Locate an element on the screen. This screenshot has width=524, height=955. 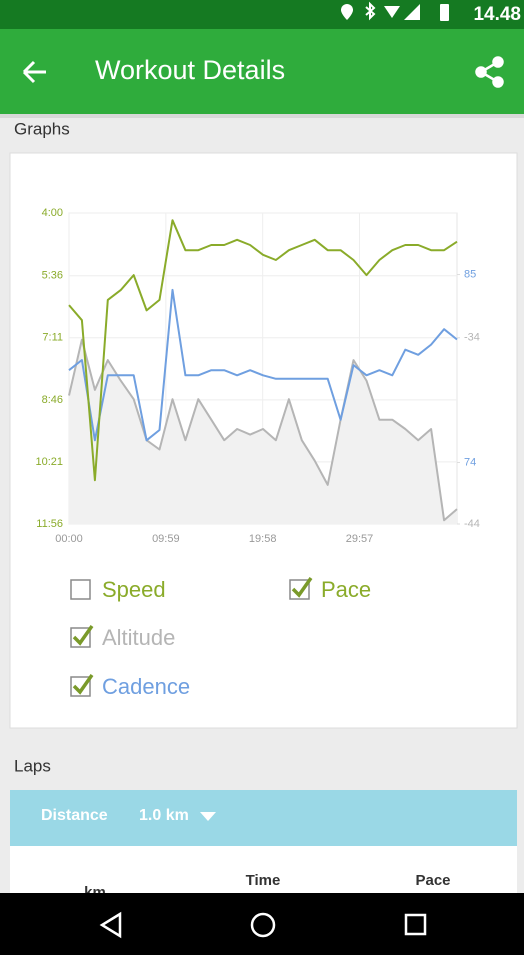
section-heading: Graphs is located at coordinates (42, 128).